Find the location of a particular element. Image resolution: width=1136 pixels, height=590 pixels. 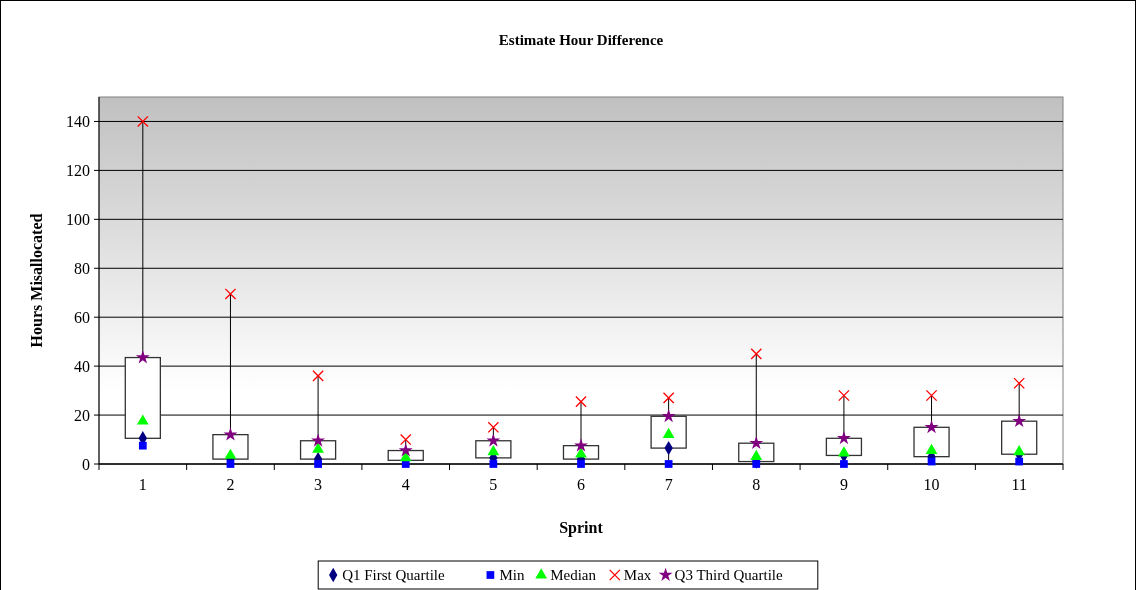

x-tick-label: 7 is located at coordinates (668, 484).